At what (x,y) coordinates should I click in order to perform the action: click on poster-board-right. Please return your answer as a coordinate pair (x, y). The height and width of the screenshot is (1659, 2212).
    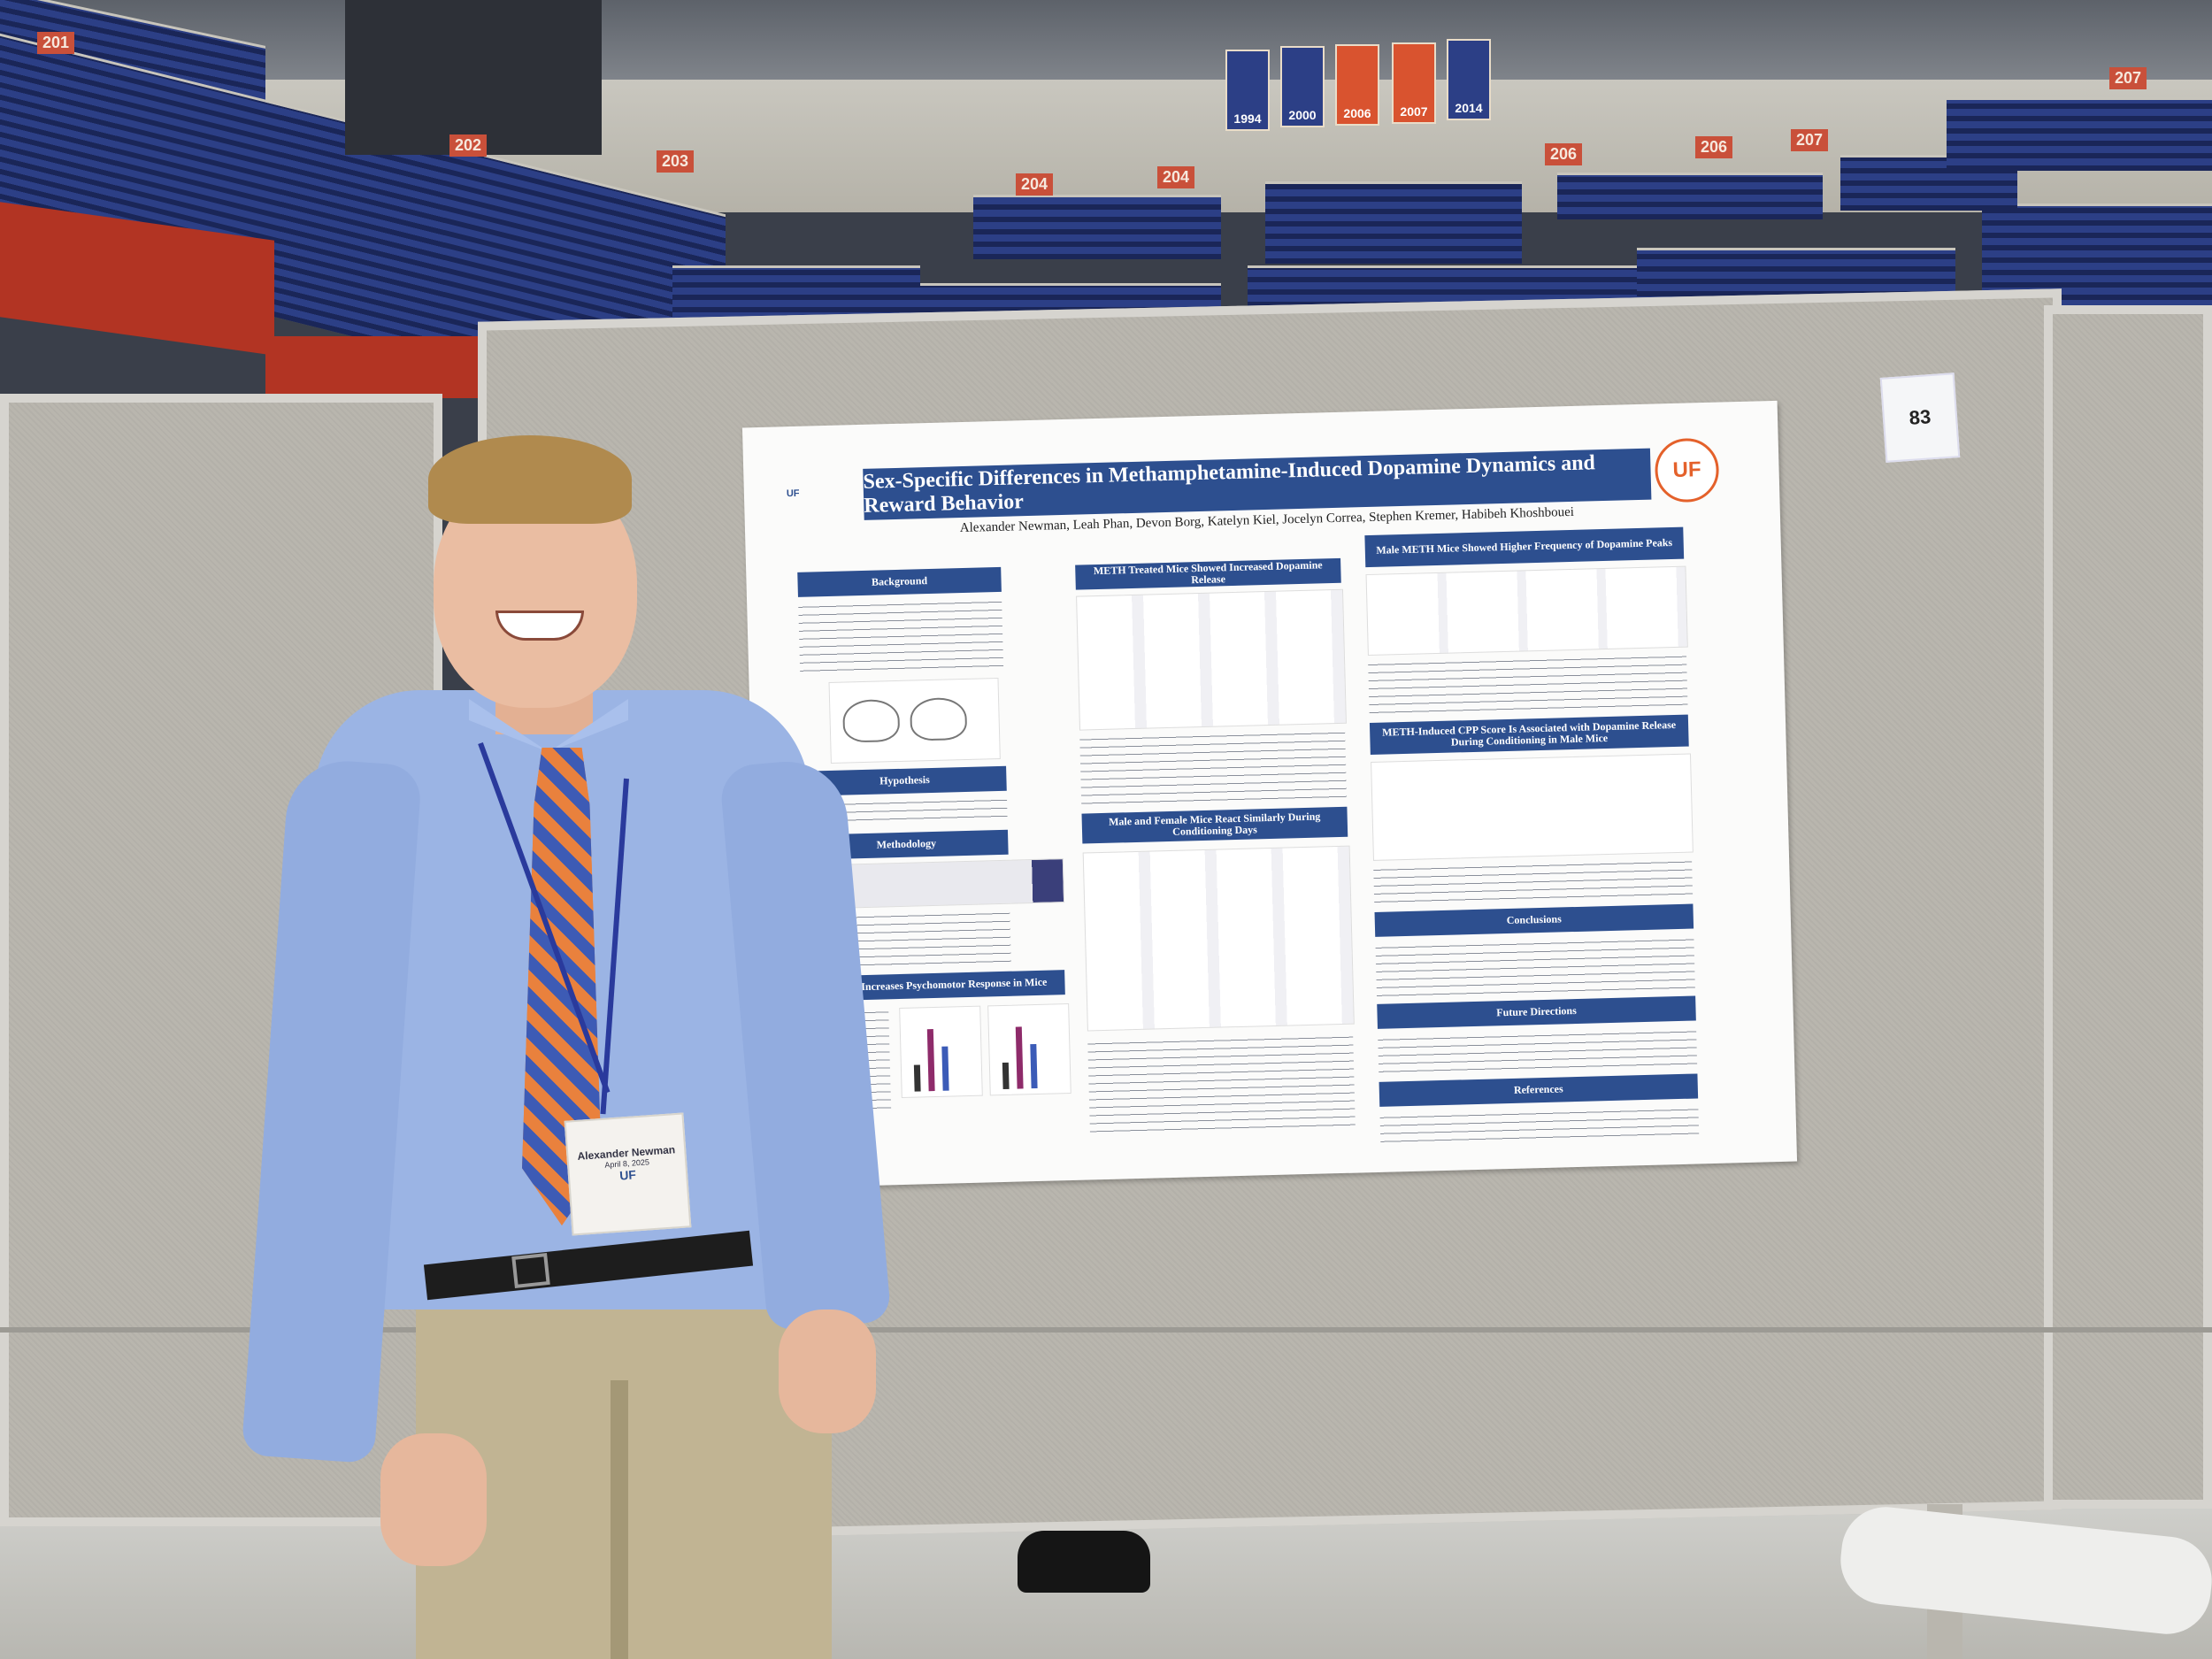
    Looking at the image, I should click on (2128, 907).